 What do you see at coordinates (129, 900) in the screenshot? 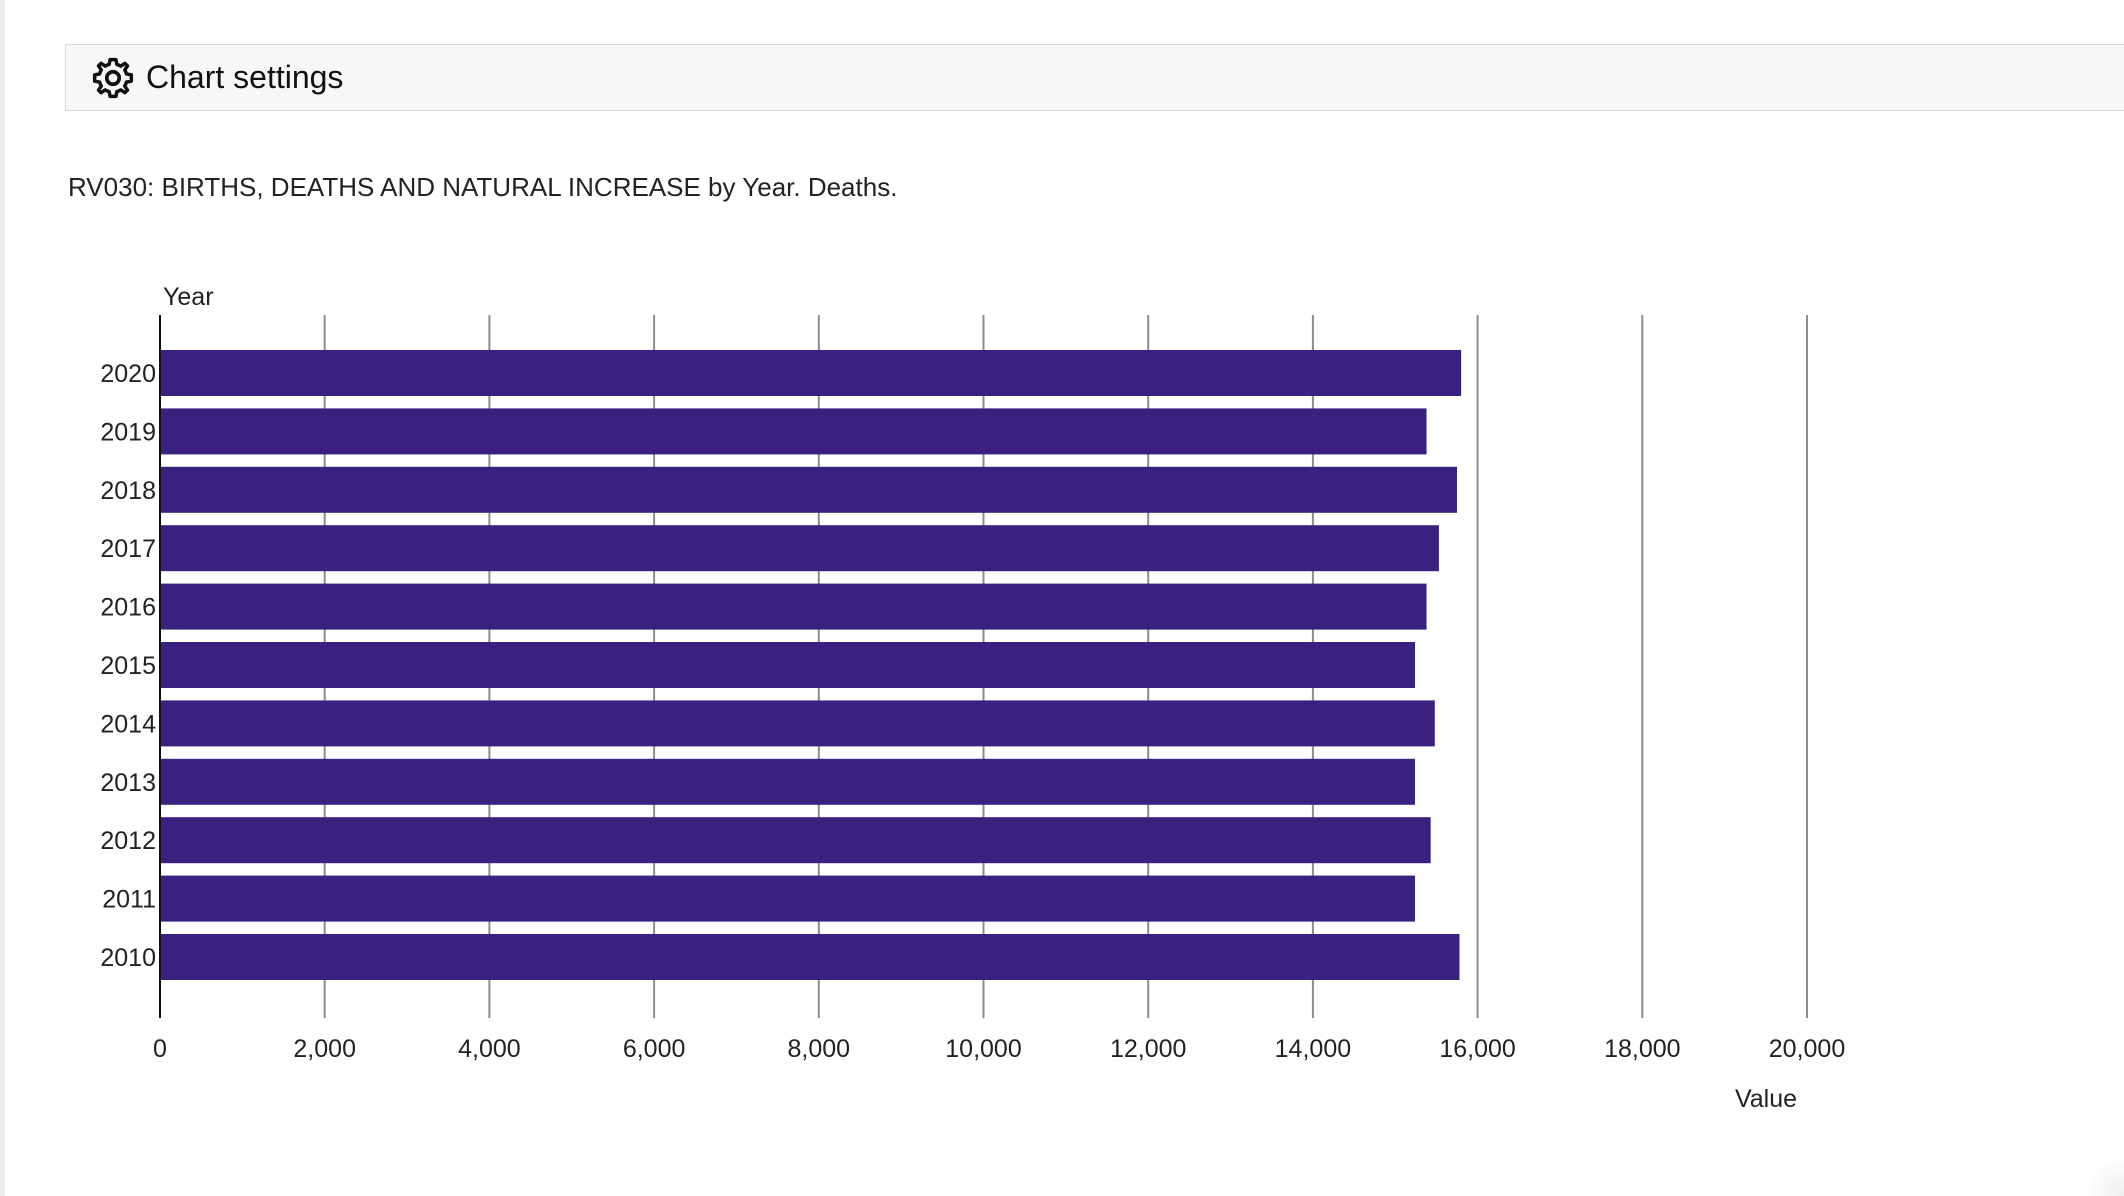
I see `y-tick-label: 2011` at bounding box center [129, 900].